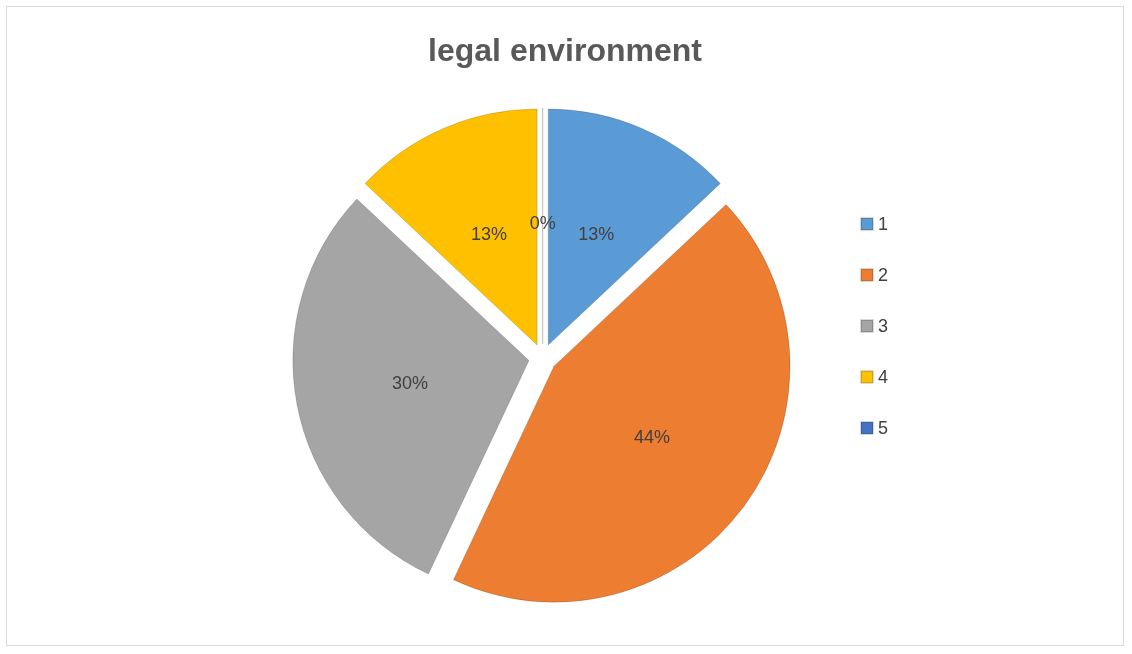 The width and height of the screenshot is (1132, 654). What do you see at coordinates (410, 383) in the screenshot?
I see `data-label: 30%` at bounding box center [410, 383].